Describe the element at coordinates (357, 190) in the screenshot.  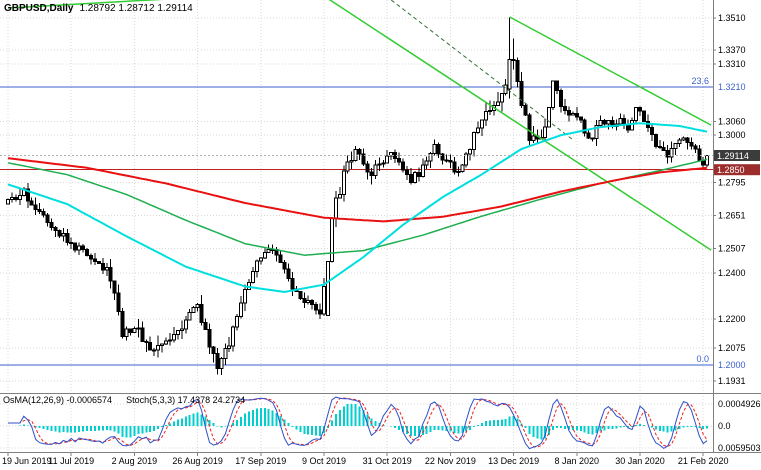
I see `ma-red` at that location.